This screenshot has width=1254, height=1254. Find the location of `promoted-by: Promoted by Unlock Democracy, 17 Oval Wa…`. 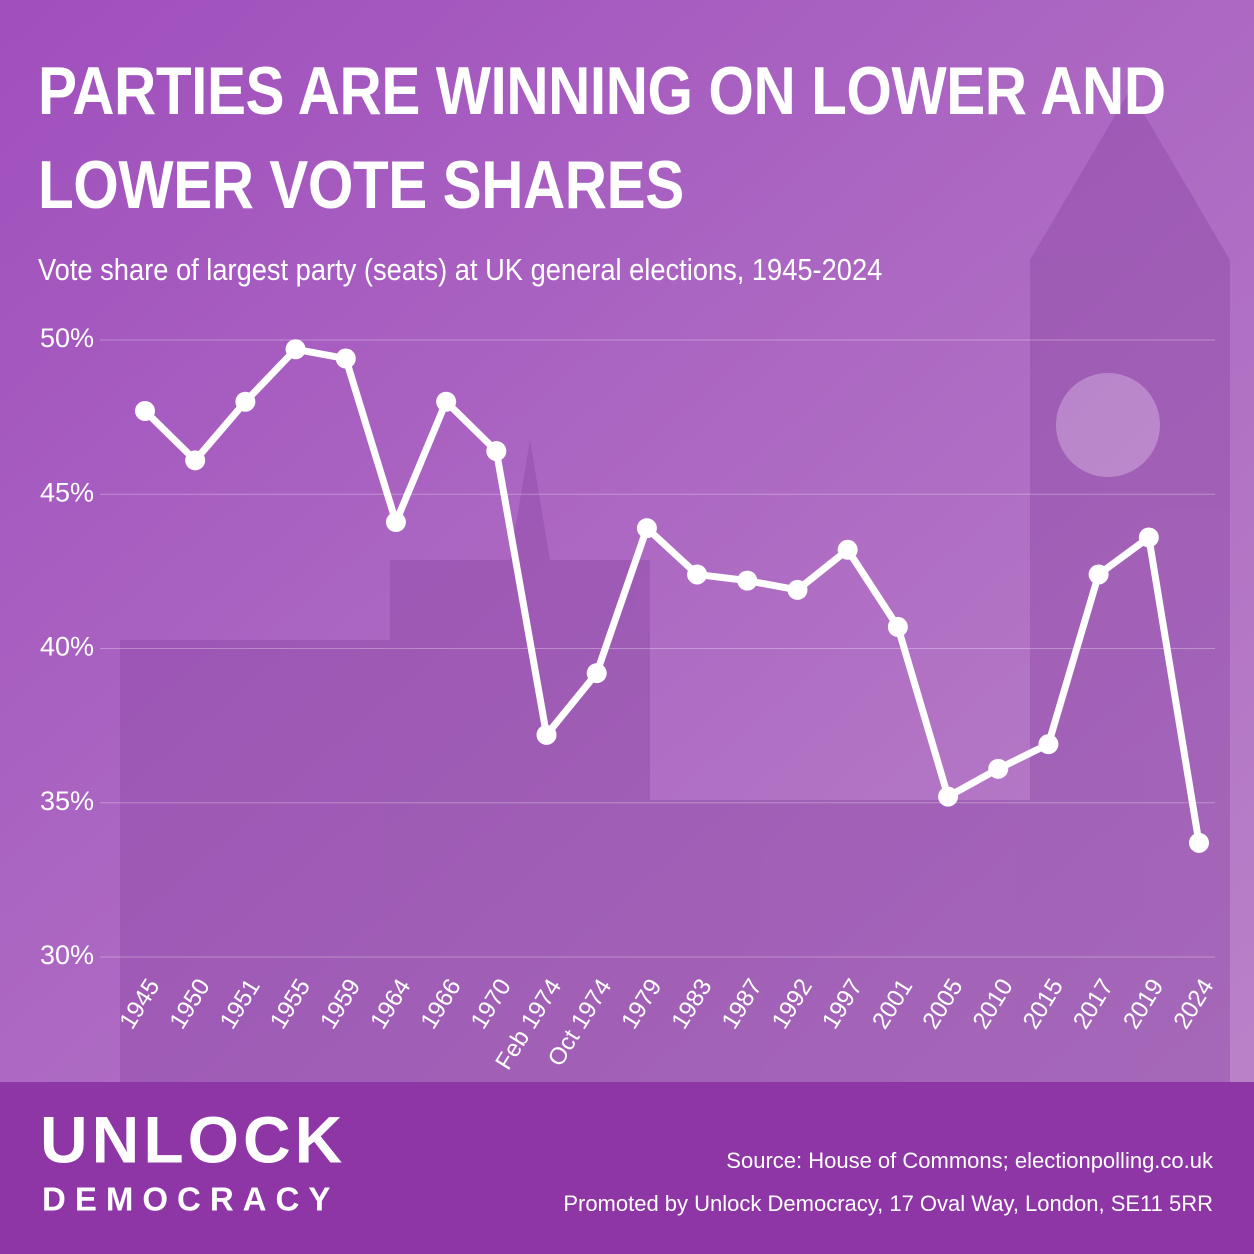

promoted-by: Promoted by Unlock Democracy, 17 Oval Wa… is located at coordinates (888, 1203).